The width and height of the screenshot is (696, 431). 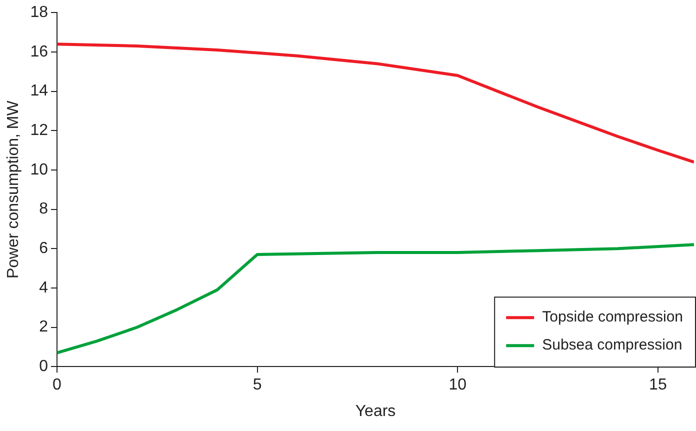 What do you see at coordinates (43, 367) in the screenshot?
I see `y-tick-label: 0` at bounding box center [43, 367].